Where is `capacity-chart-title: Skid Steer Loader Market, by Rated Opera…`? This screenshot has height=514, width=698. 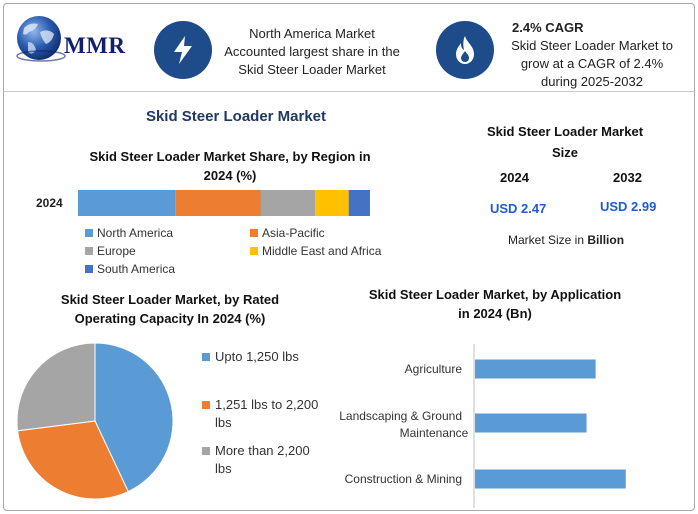
capacity-chart-title: Skid Steer Loader Market, by Rated Opera… is located at coordinates (170, 309).